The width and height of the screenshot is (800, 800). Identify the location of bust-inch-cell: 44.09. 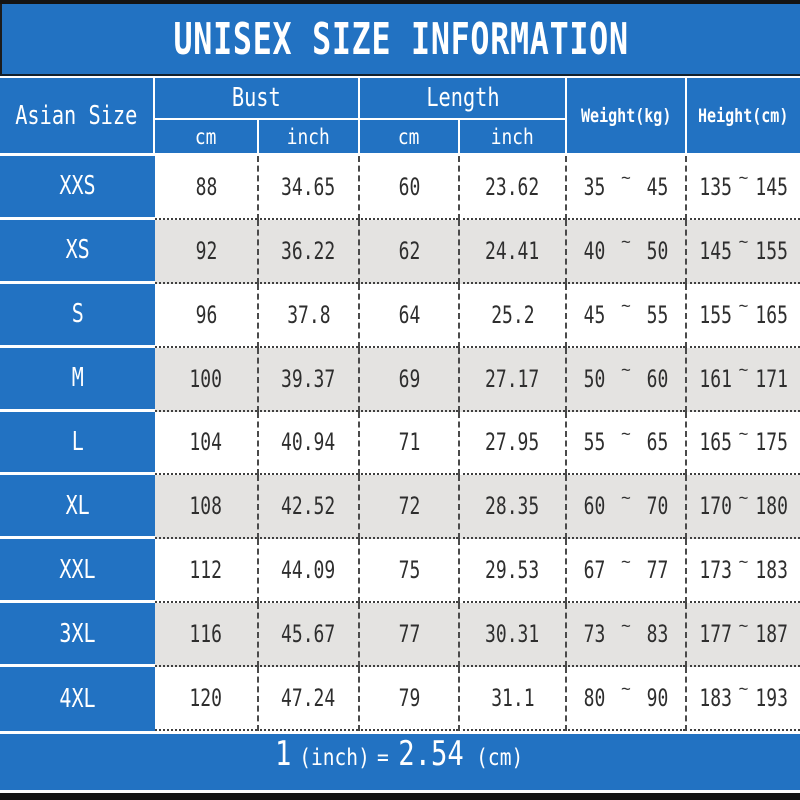
(307, 571).